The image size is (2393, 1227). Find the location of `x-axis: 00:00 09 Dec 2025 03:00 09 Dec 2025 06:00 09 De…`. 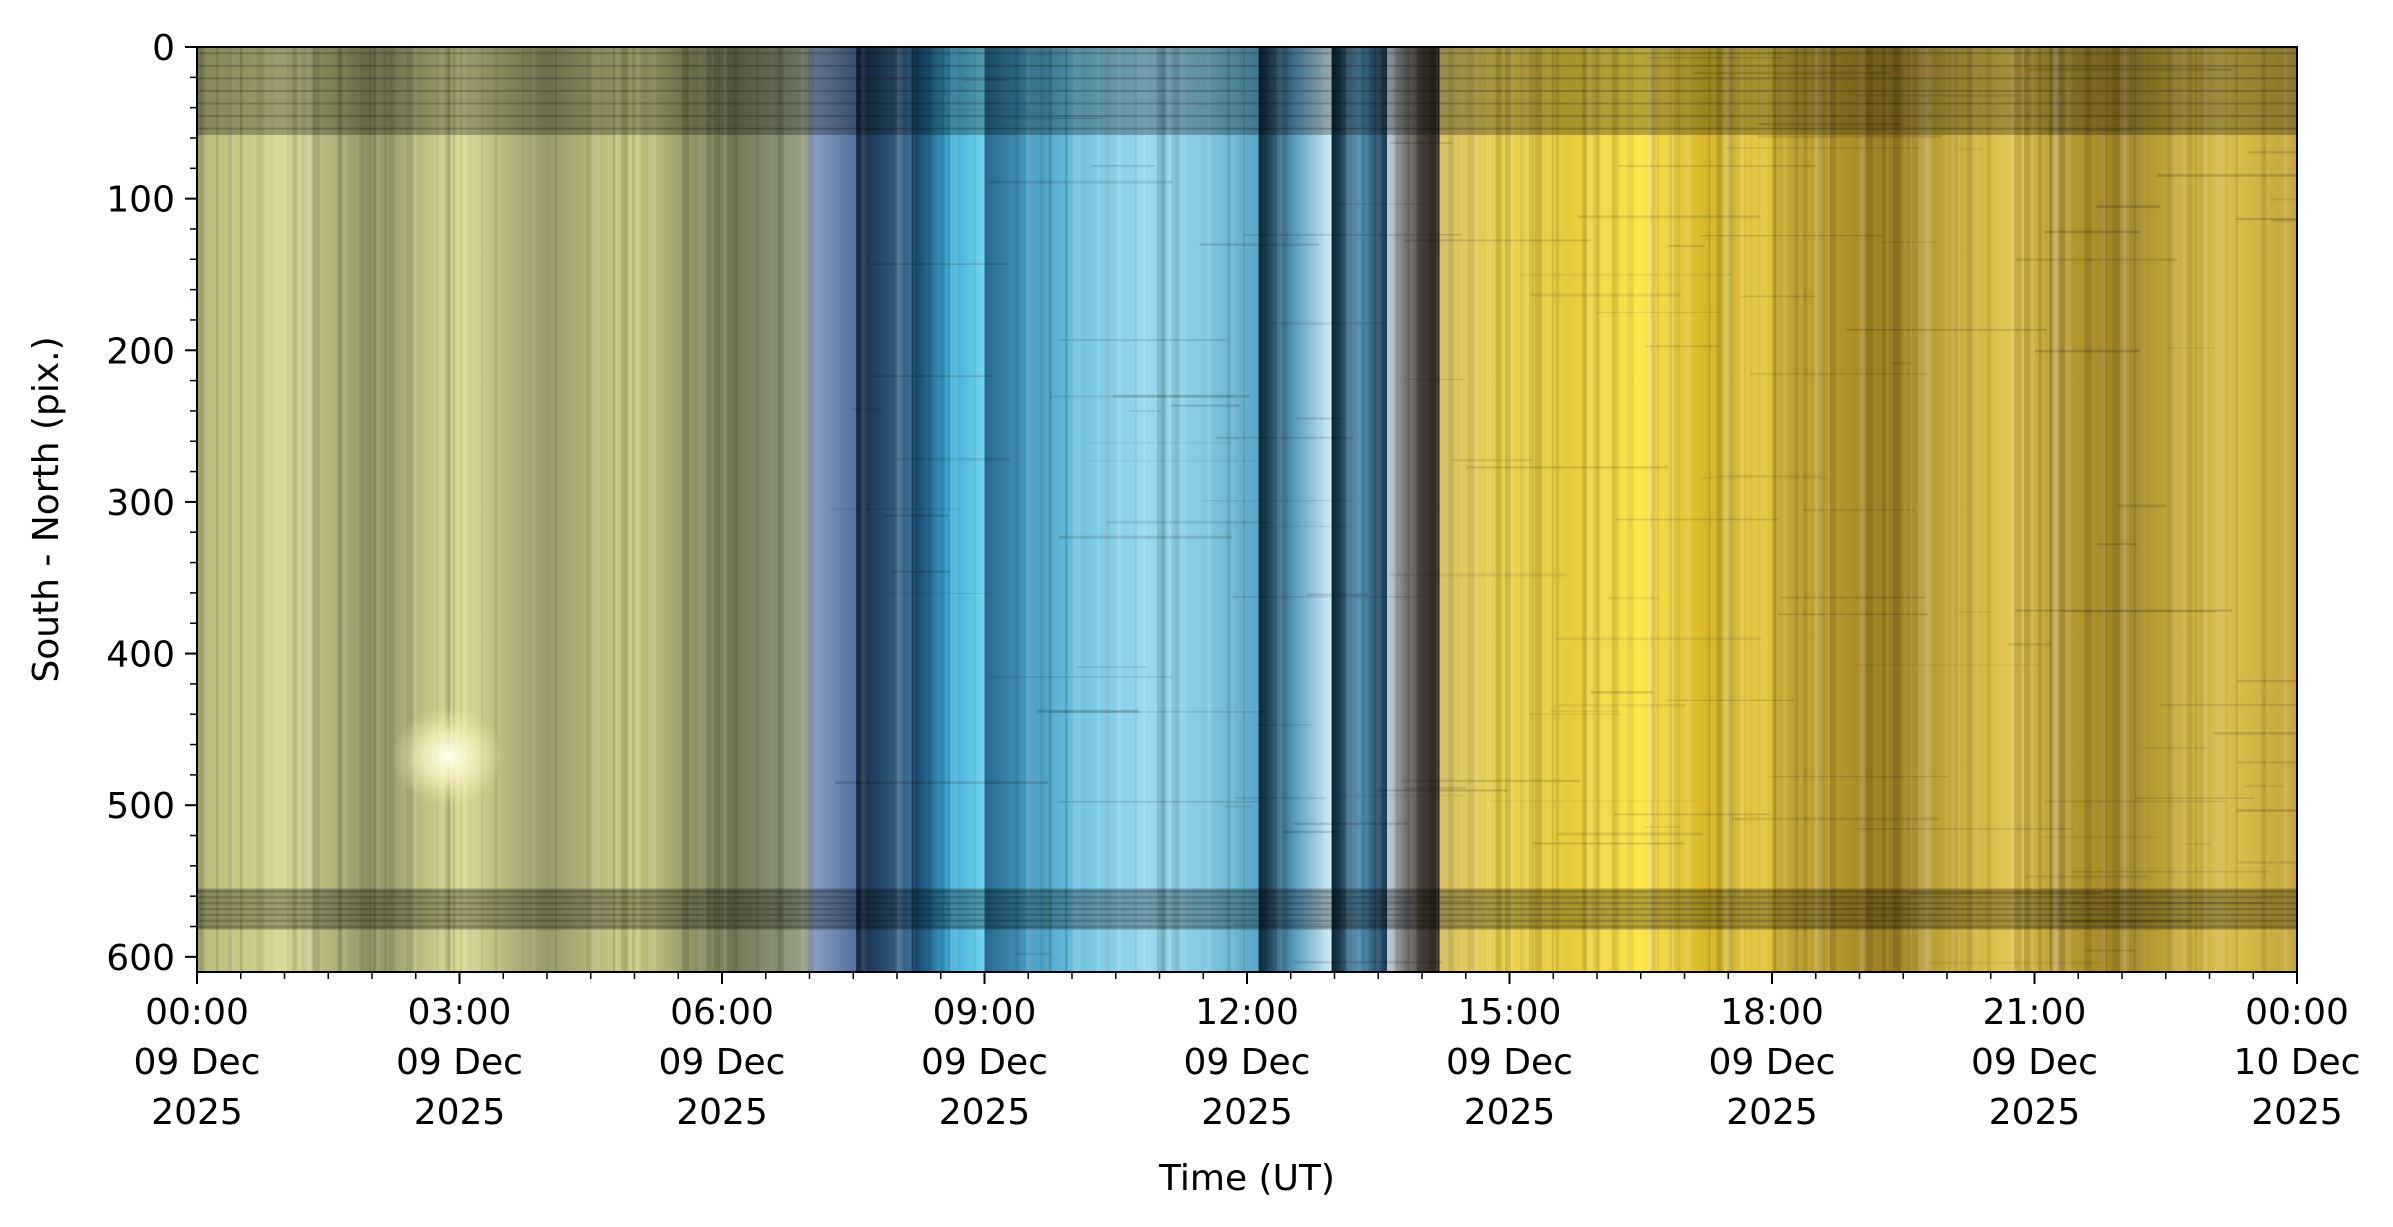

x-axis: 00:00 09 Dec 2025 03:00 09 Dec 2025 06:00 09 De… is located at coordinates (1247, 1052).